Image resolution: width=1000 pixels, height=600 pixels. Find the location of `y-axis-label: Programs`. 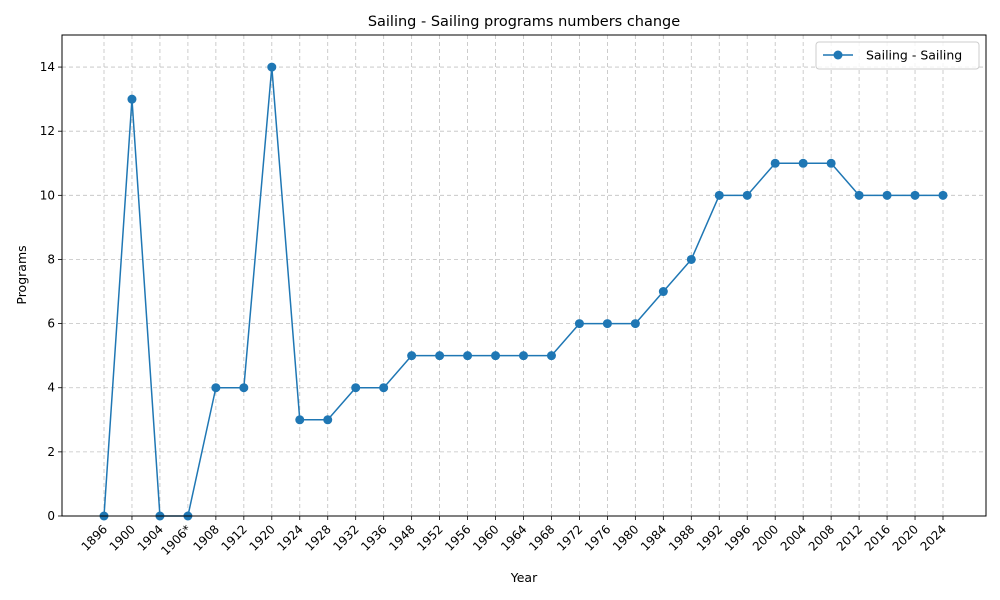

y-axis-label: Programs is located at coordinates (21, 274).